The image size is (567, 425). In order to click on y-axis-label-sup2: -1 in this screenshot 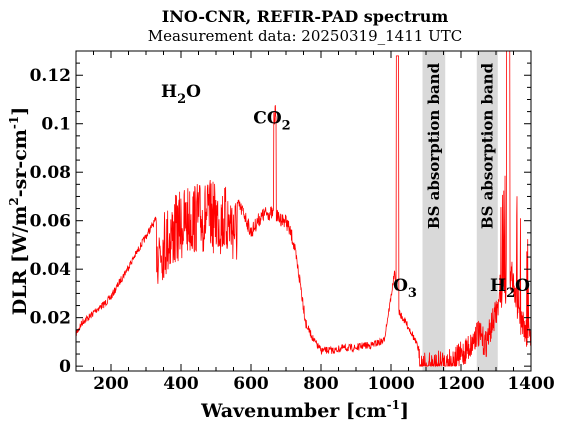, I will do `click(14, 122)`.